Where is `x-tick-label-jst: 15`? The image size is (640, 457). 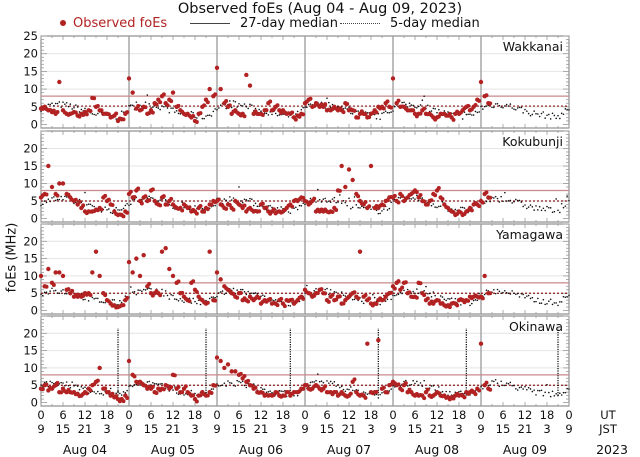
x-tick-label-jst: 15 is located at coordinates (503, 429).